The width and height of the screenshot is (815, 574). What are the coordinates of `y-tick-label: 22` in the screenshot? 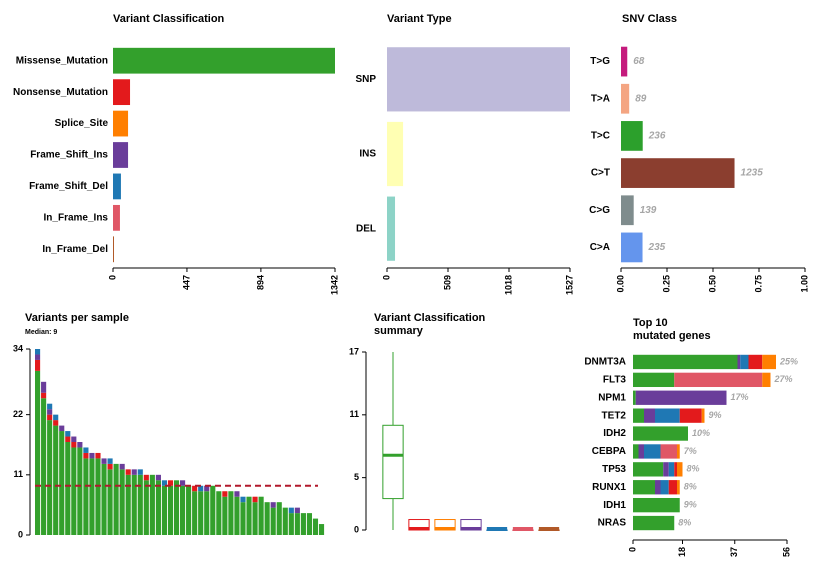 It's located at (18, 414).